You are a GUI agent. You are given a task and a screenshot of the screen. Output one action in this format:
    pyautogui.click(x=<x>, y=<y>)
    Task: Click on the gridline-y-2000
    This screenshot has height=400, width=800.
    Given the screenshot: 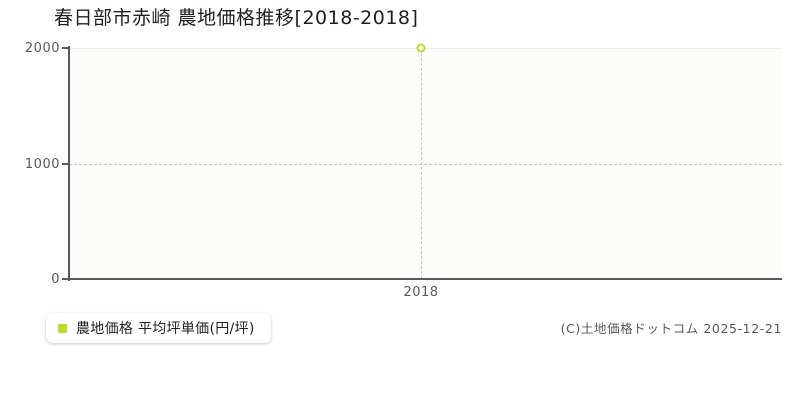 What is the action you would take?
    pyautogui.click(x=425, y=48)
    